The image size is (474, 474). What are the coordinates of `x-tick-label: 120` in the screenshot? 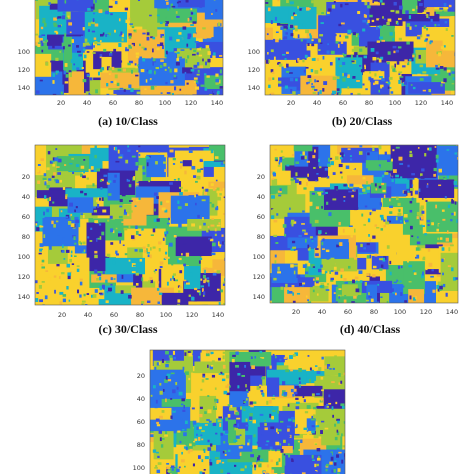 It's located at (191, 103).